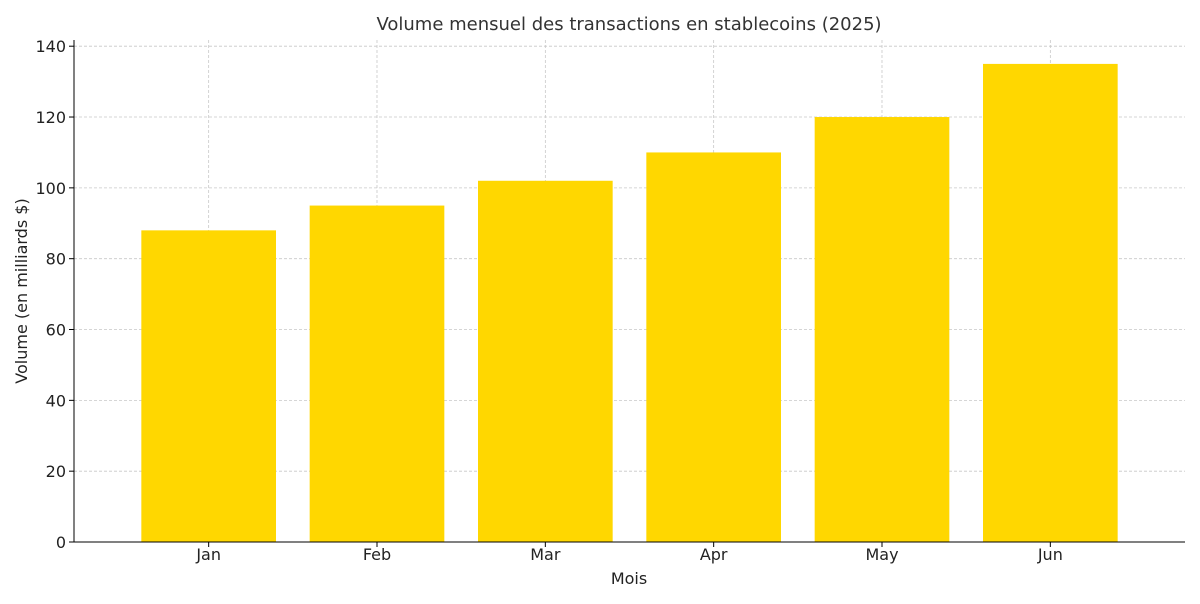 The width and height of the screenshot is (1200, 604). What do you see at coordinates (208, 554) in the screenshot?
I see `x-tick-label: Jan` at bounding box center [208, 554].